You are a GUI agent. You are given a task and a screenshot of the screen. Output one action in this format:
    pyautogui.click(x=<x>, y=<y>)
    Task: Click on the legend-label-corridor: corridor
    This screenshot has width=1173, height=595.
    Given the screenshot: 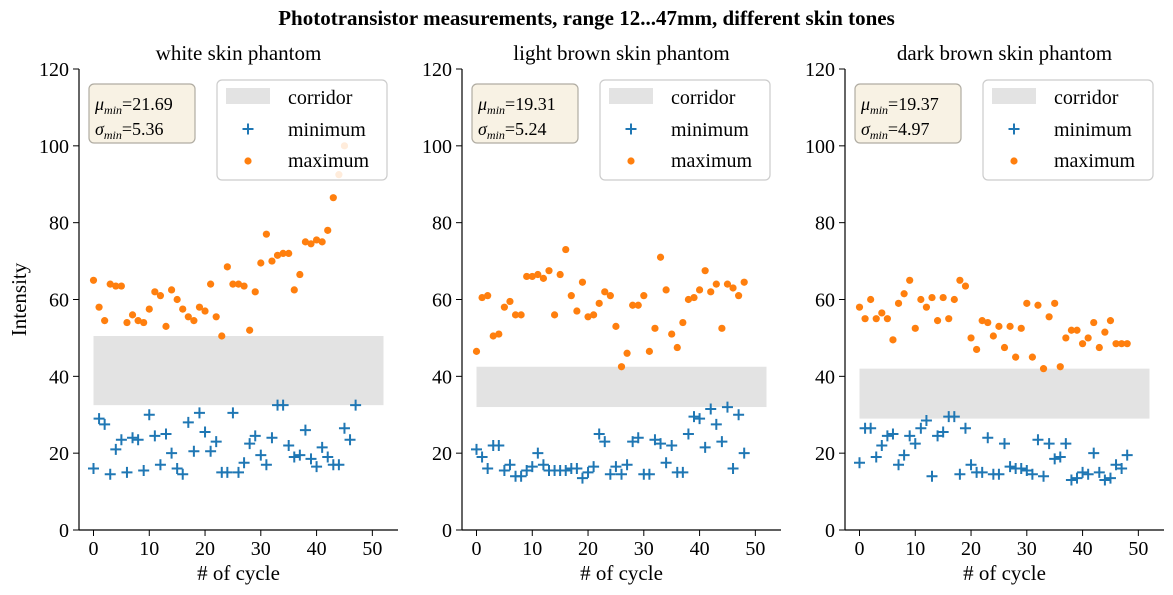 What is the action you would take?
    pyautogui.click(x=703, y=98)
    